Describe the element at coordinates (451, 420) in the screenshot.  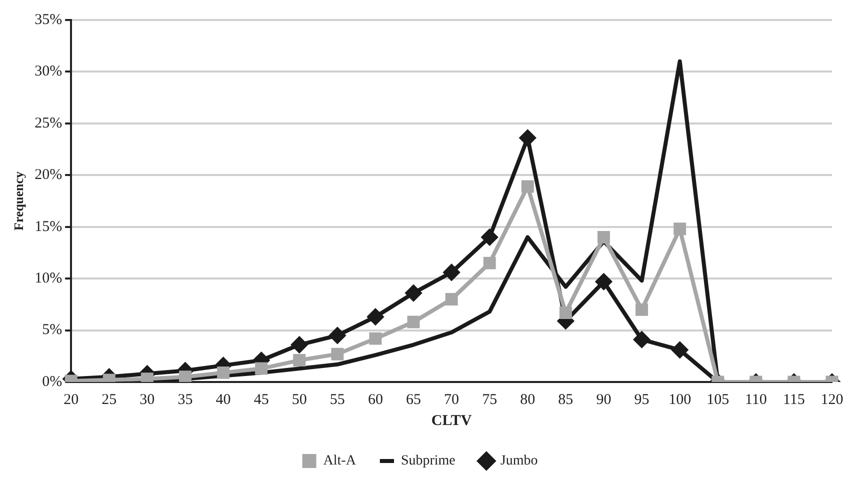
I see `x-axis-title: CLTV` at that location.